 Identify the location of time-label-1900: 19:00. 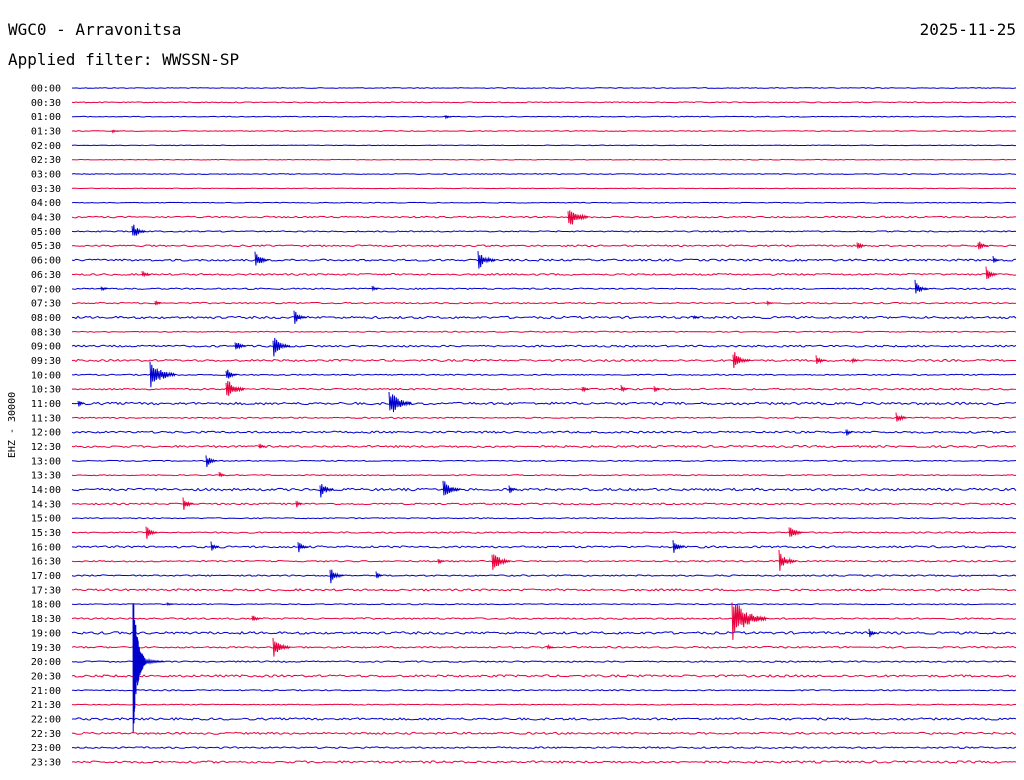
(46, 633).